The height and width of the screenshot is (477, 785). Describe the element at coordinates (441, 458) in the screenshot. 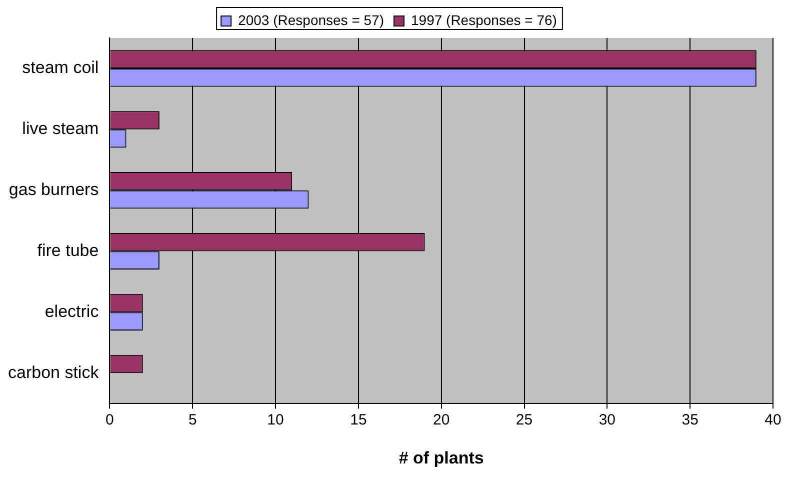

I see `x-axis-title: # of plants` at that location.